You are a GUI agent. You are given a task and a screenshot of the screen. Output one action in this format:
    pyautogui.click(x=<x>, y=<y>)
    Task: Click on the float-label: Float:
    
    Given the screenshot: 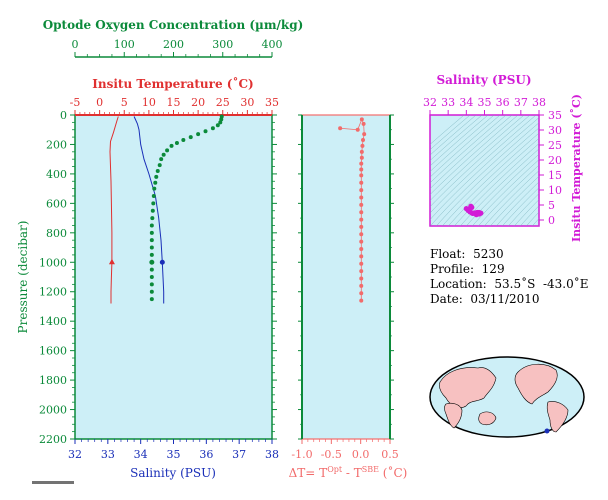 What is the action you would take?
    pyautogui.click(x=448, y=254)
    